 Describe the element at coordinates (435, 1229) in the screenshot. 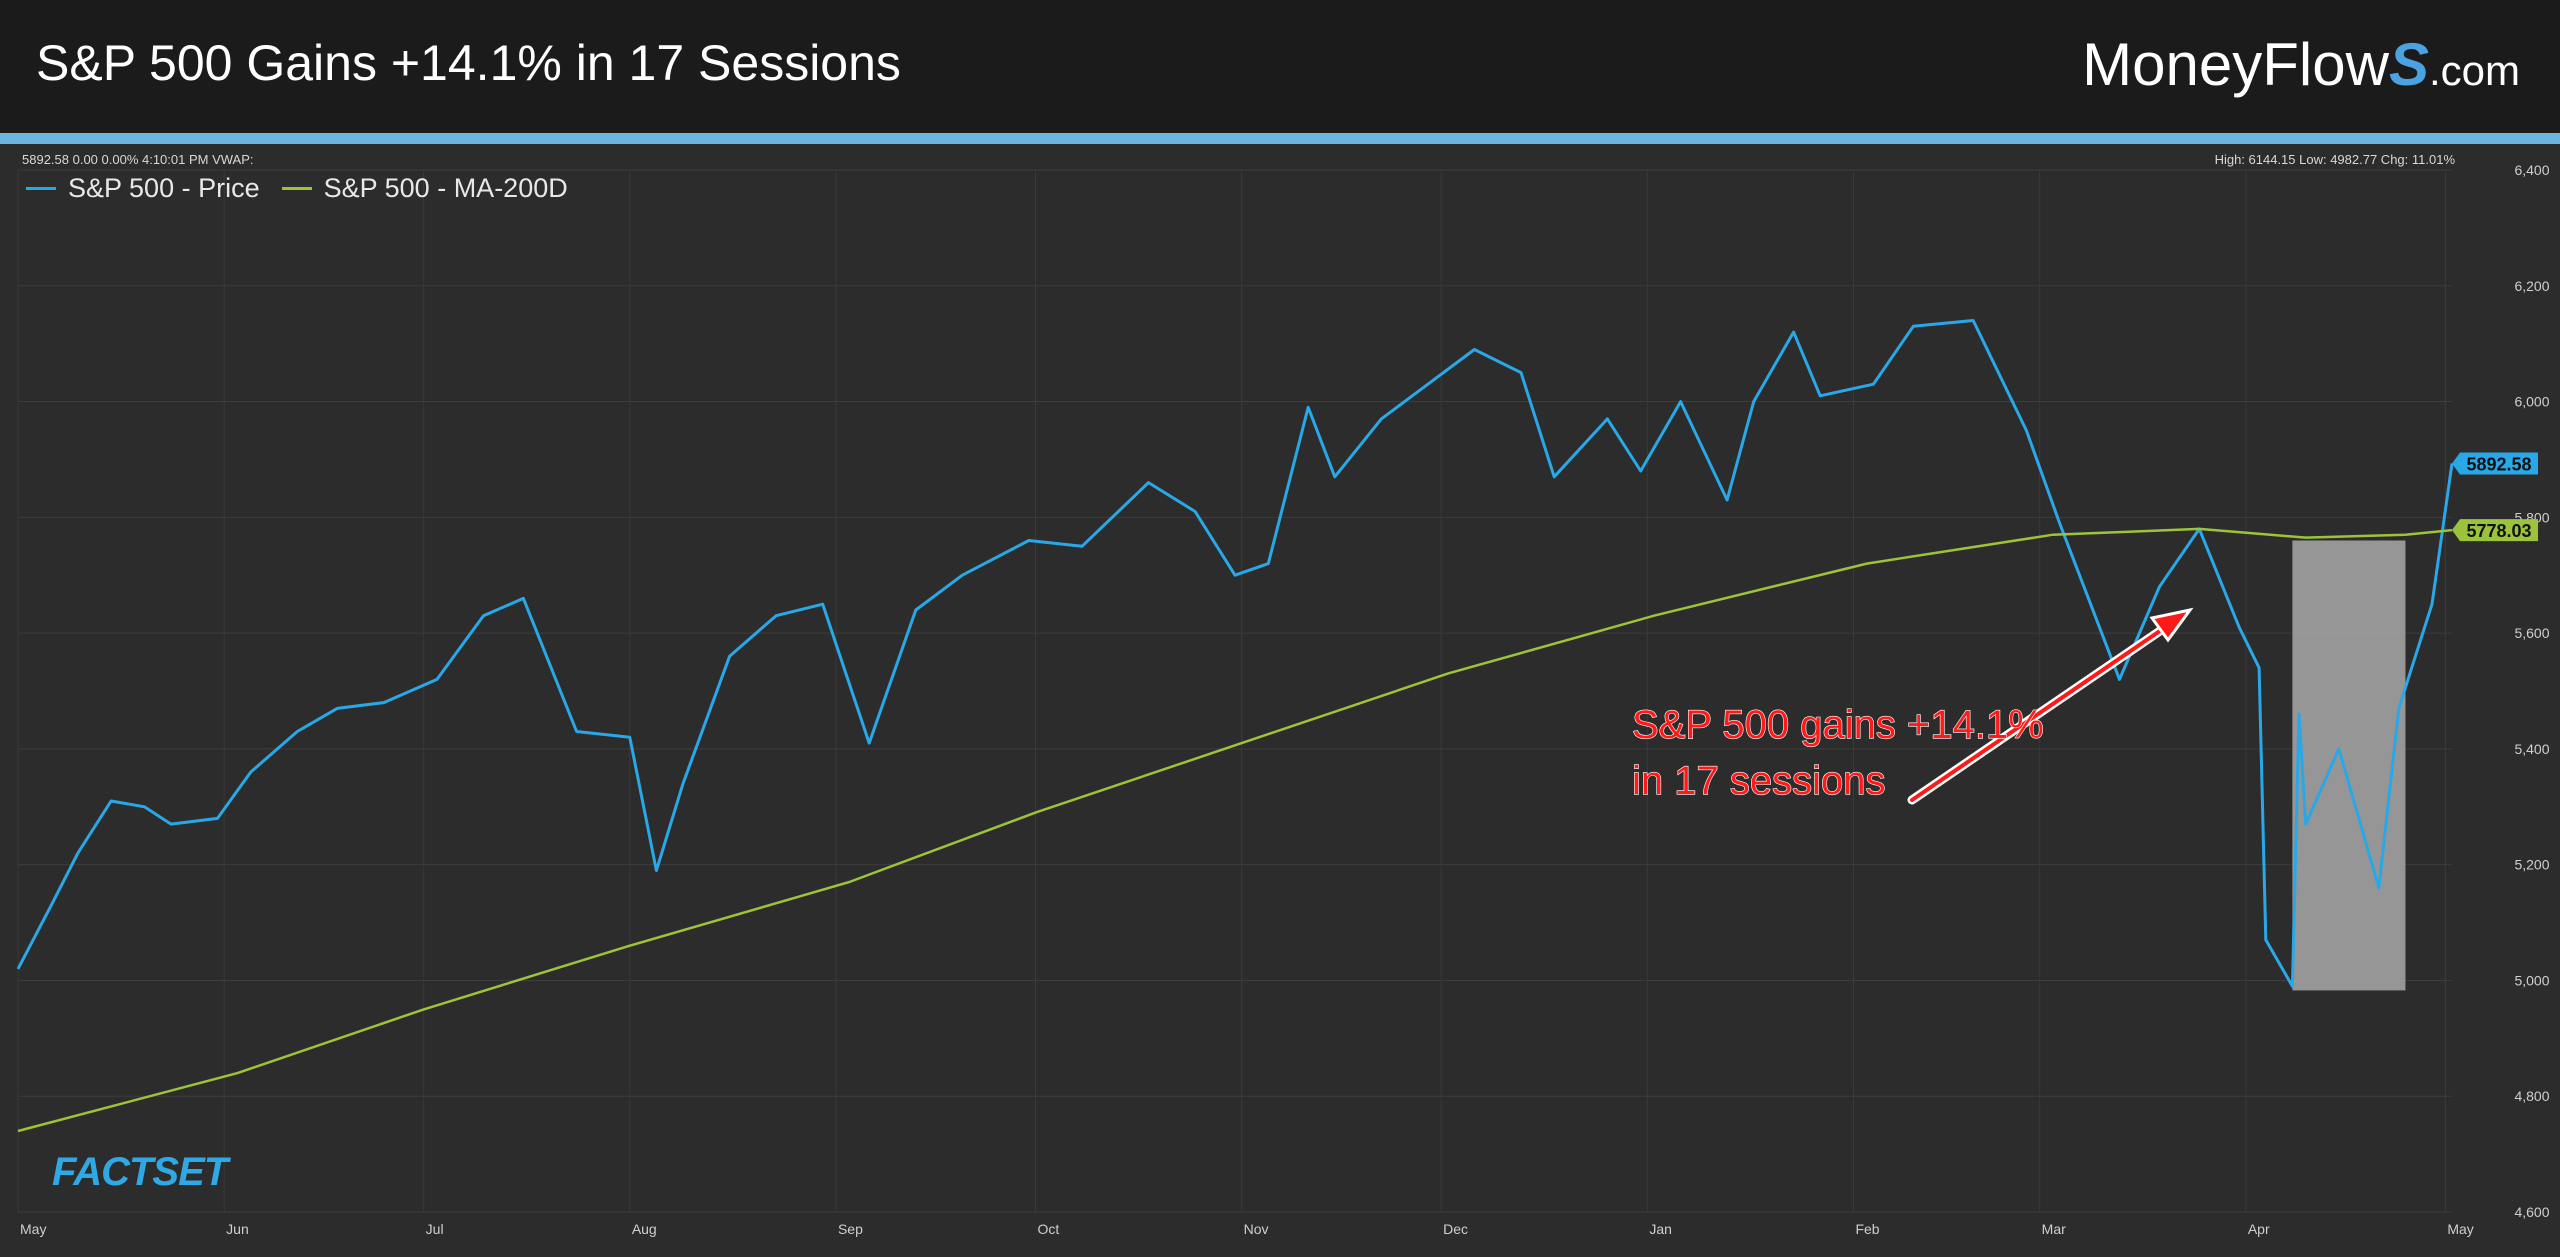

I see `x-tick-label: Jul` at that location.